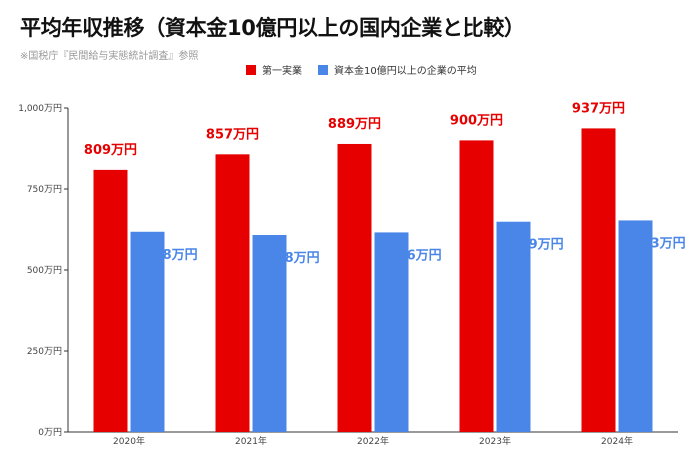  I want to click on y-tick-label: 500万円, so click(44, 270).